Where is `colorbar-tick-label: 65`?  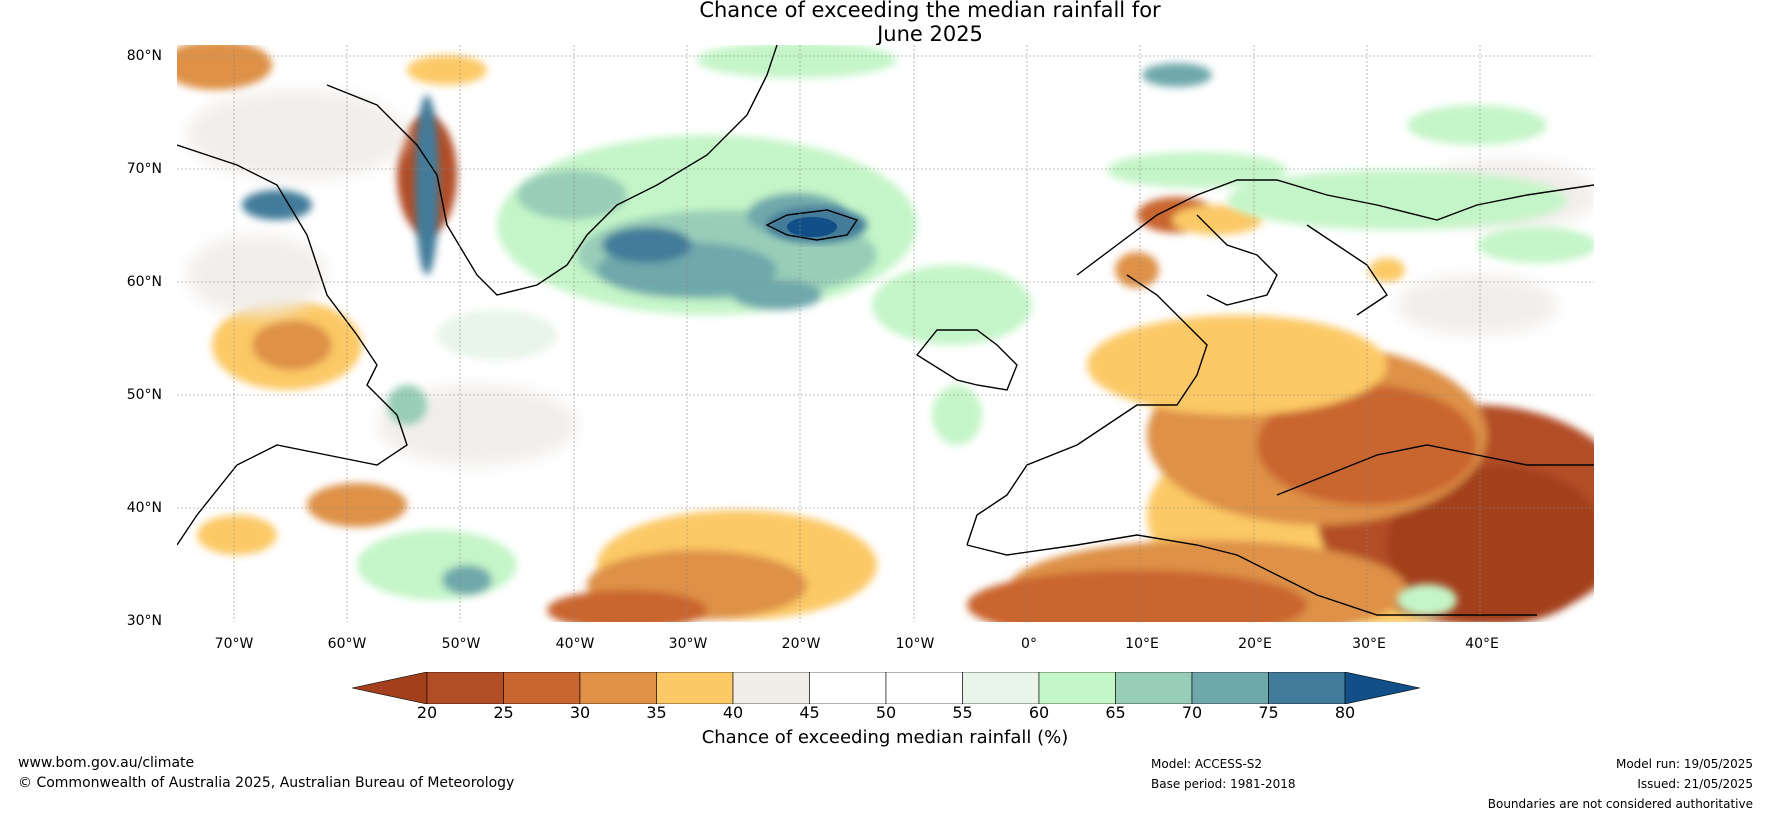 colorbar-tick-label: 65 is located at coordinates (1115, 712).